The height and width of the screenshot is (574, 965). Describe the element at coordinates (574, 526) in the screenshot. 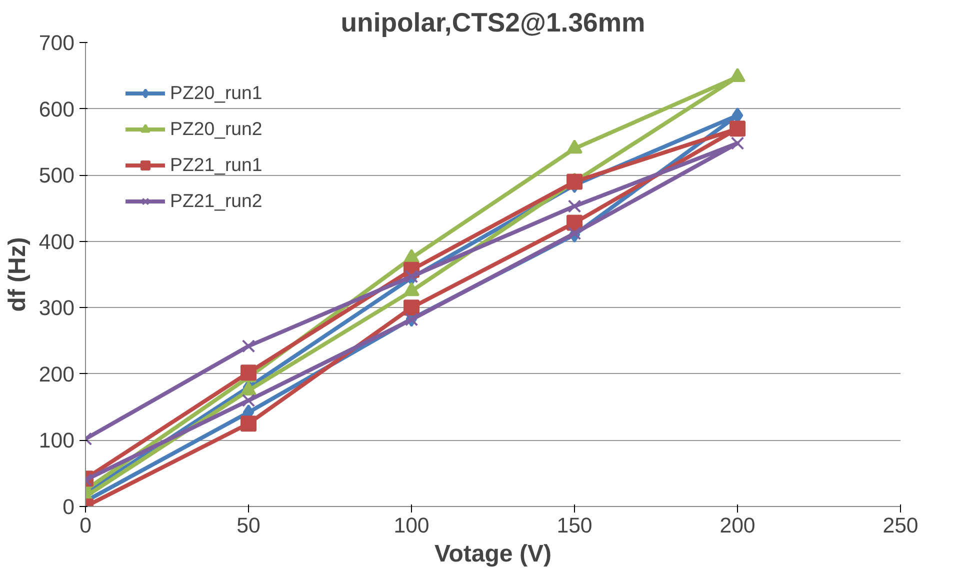

I see `x-tick-label: 150` at that location.